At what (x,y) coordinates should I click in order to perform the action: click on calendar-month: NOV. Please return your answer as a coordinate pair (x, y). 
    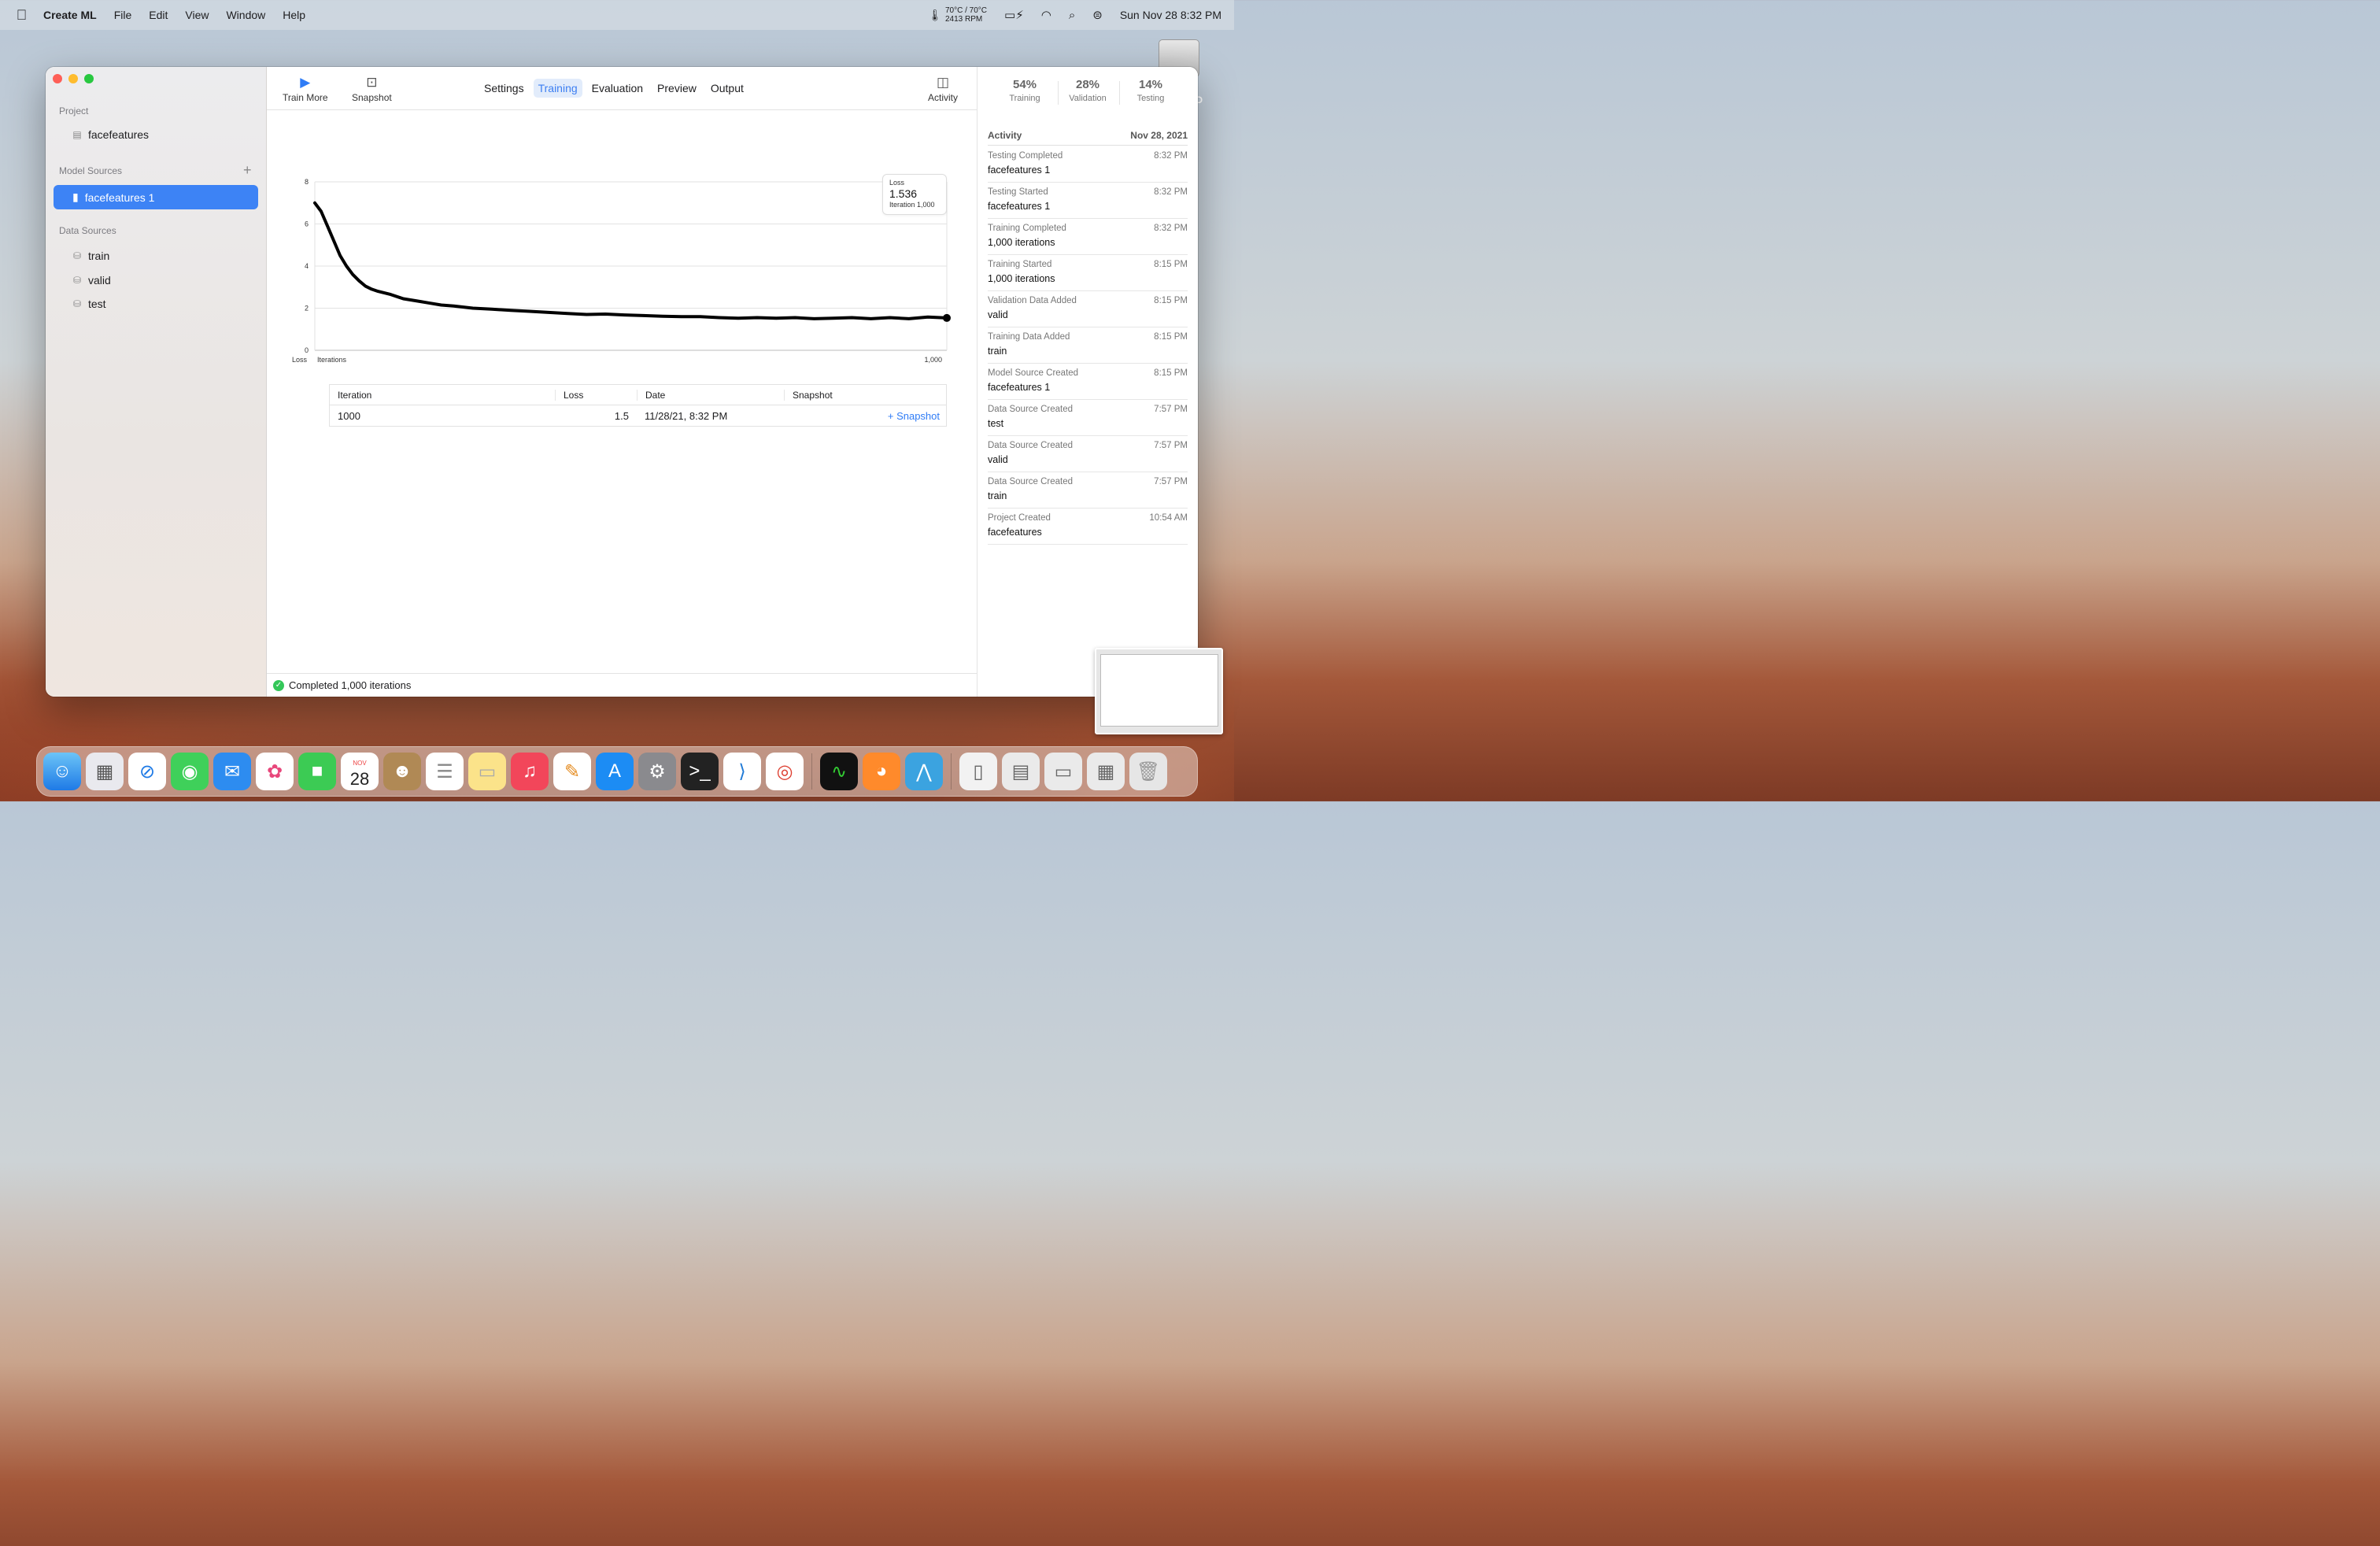
    Looking at the image, I should click on (360, 763).